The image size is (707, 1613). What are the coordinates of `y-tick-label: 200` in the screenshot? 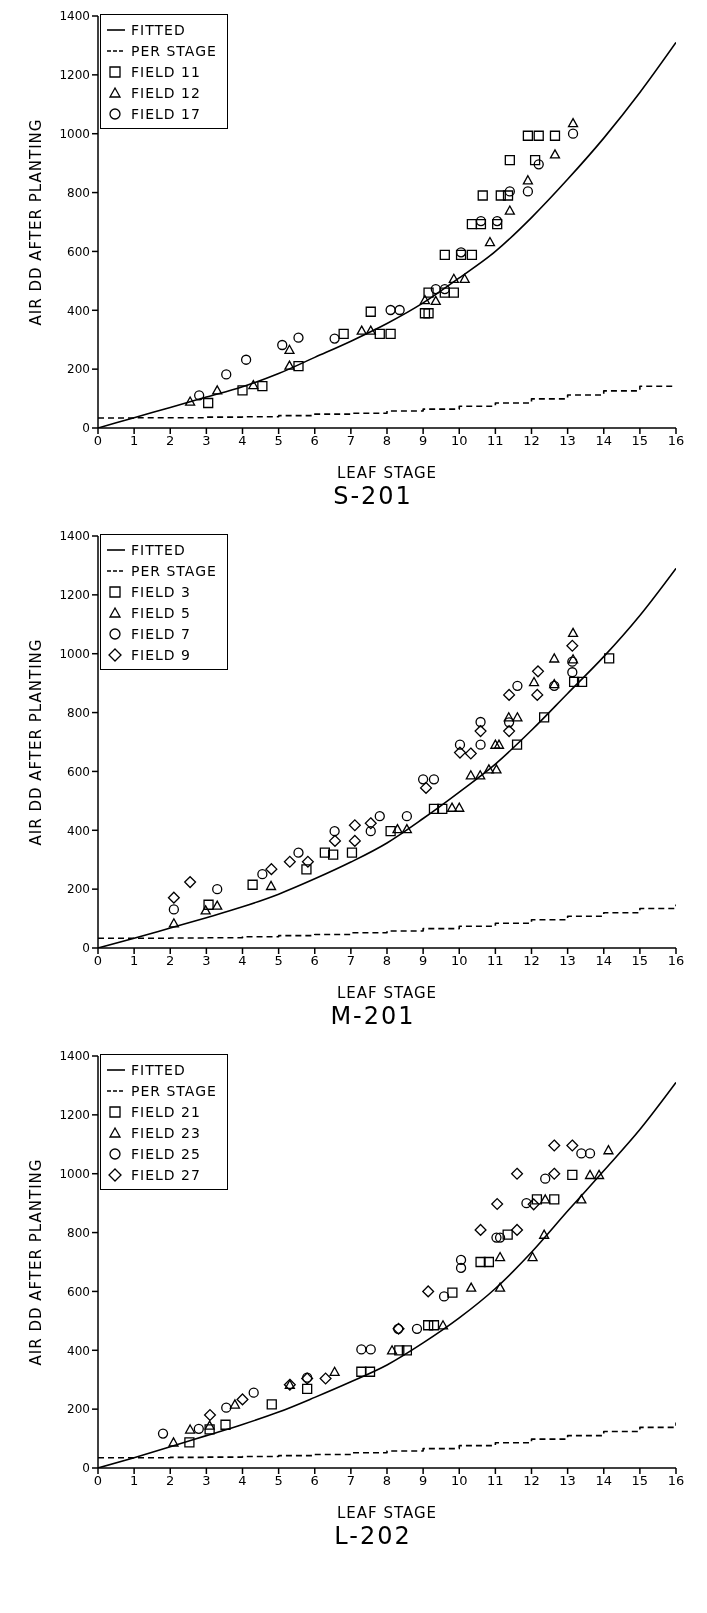 It's located at (78, 1409).